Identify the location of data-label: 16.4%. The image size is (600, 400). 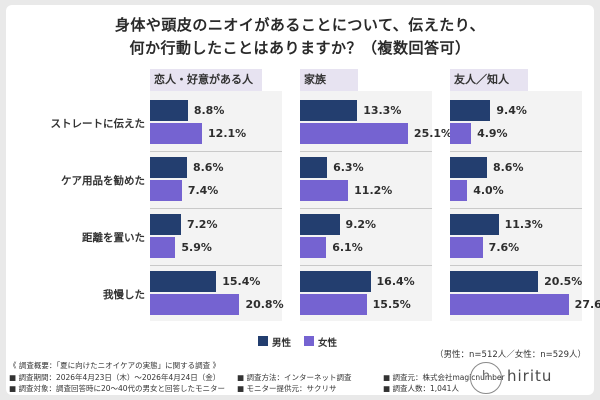
(395, 281).